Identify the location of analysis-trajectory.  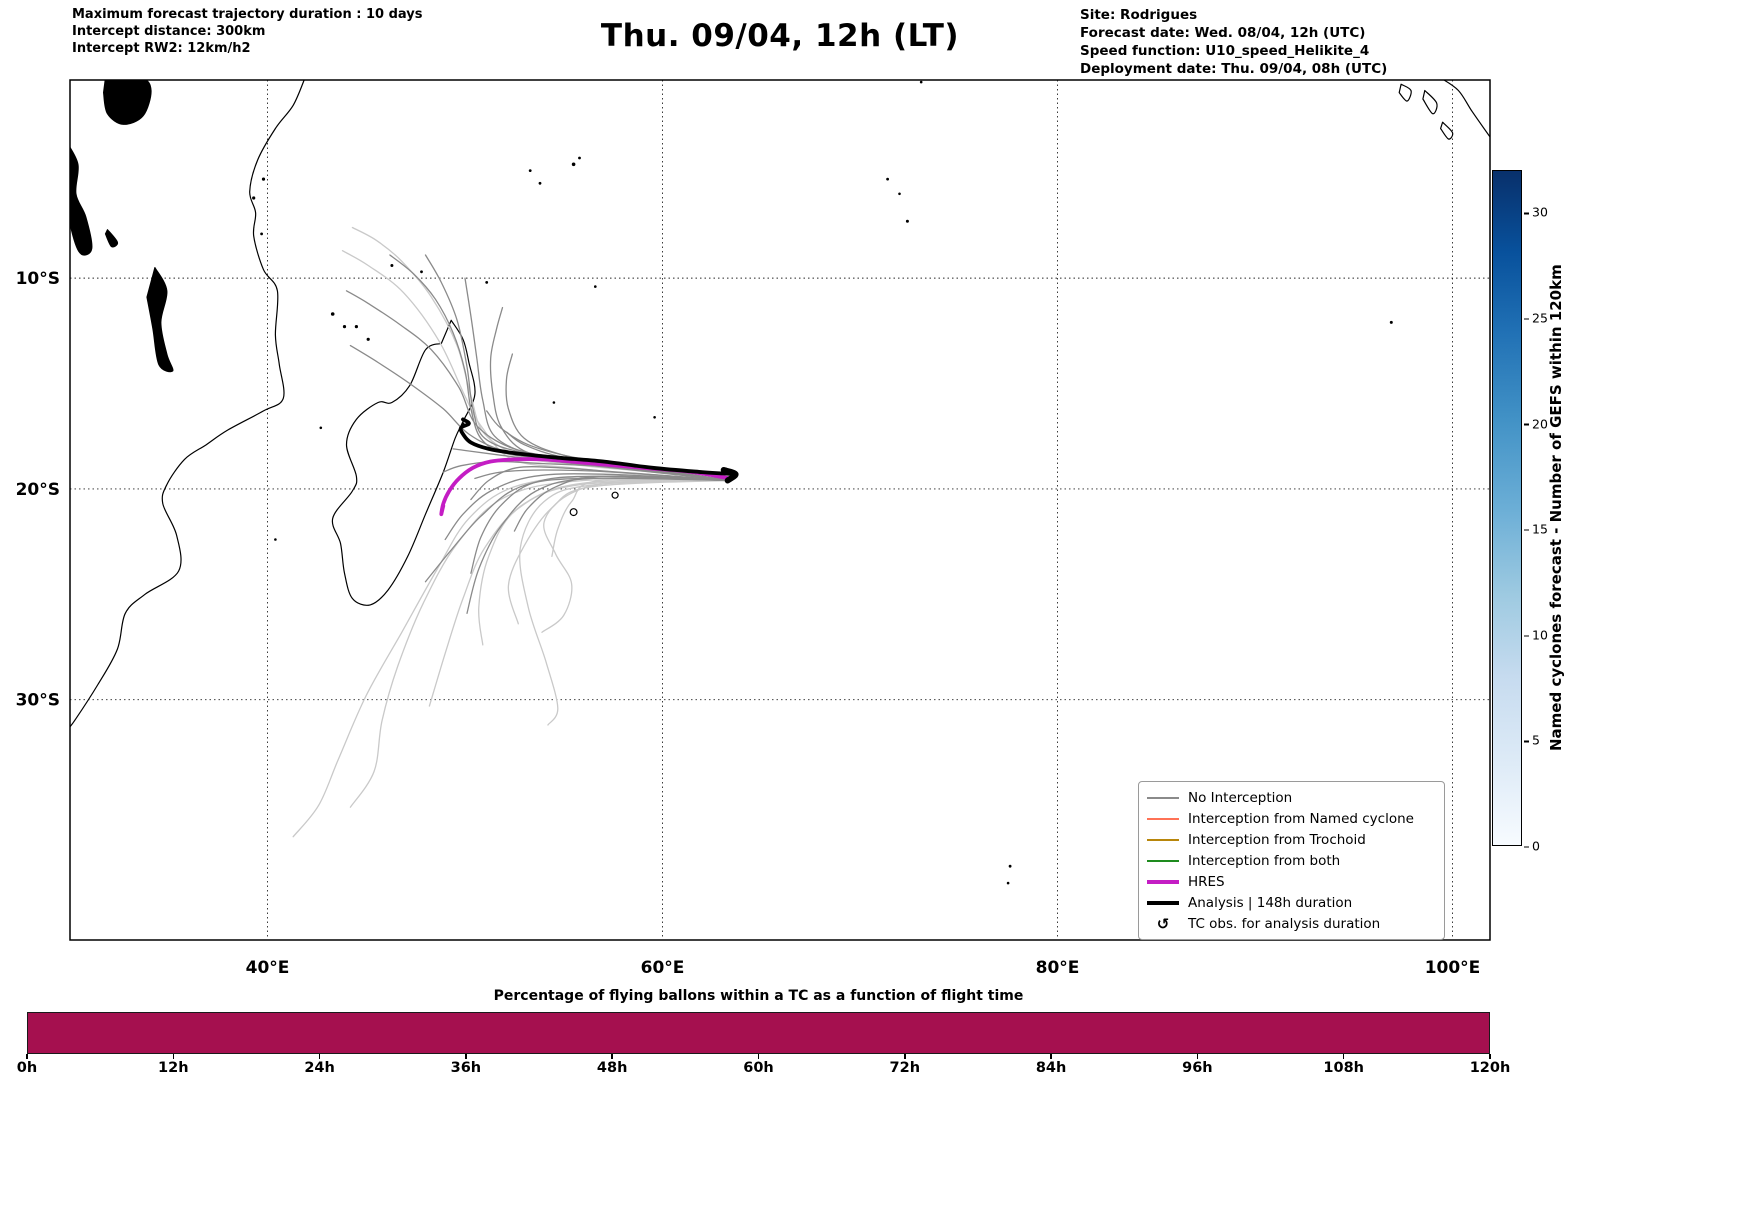
(598, 447).